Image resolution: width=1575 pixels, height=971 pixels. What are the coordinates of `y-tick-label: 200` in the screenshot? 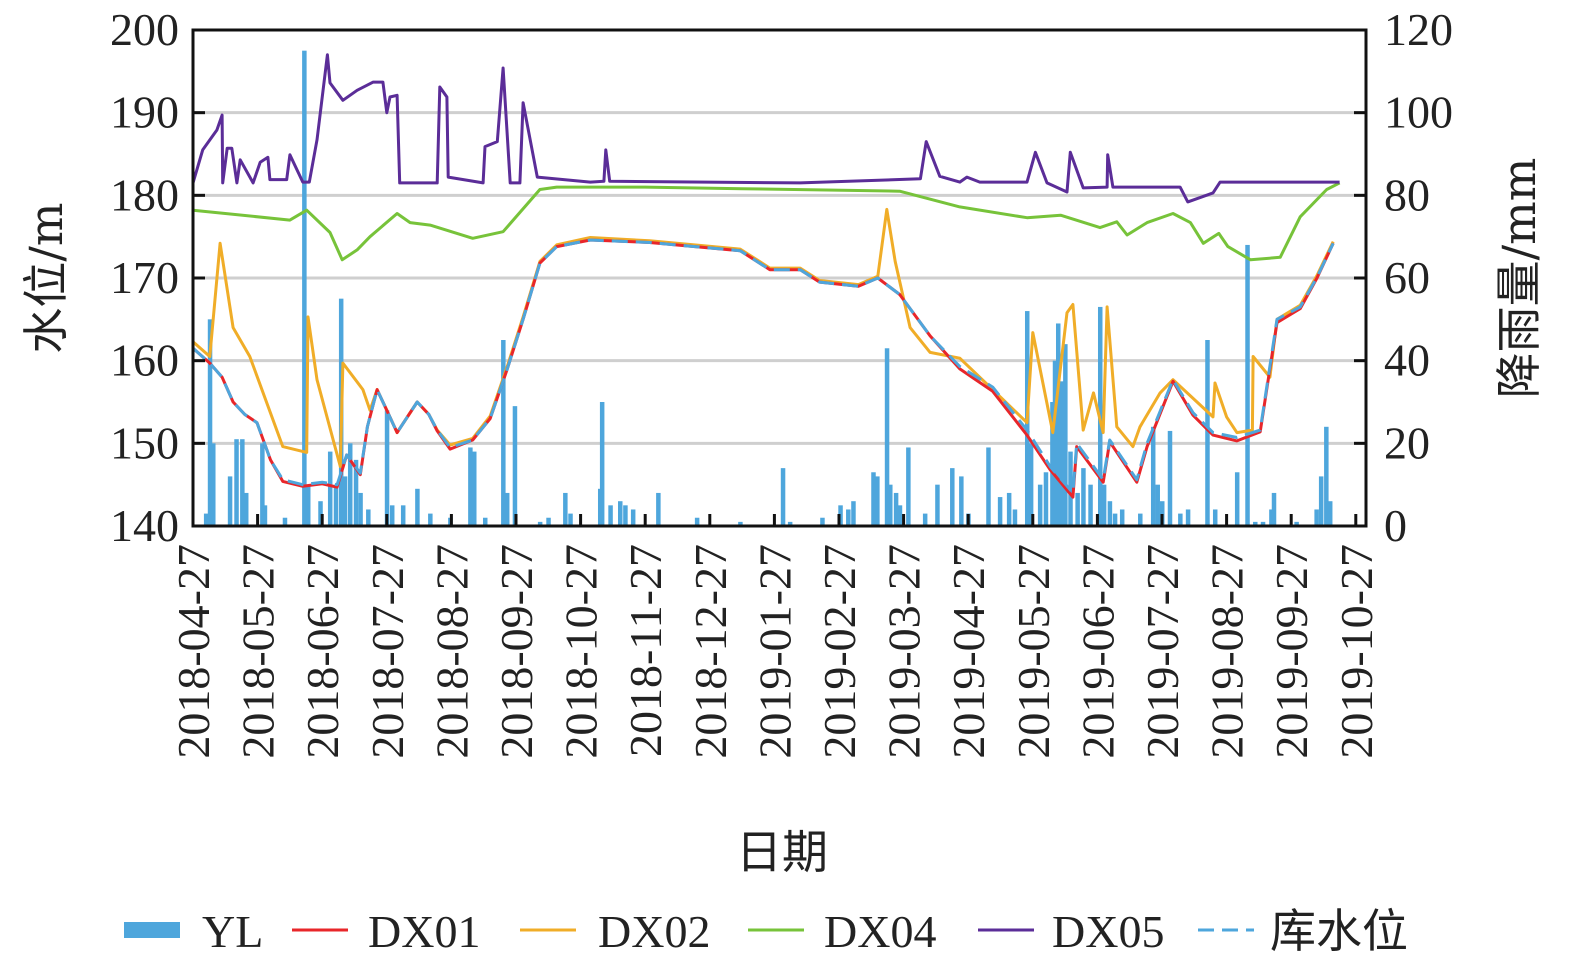 It's located at (144, 29).